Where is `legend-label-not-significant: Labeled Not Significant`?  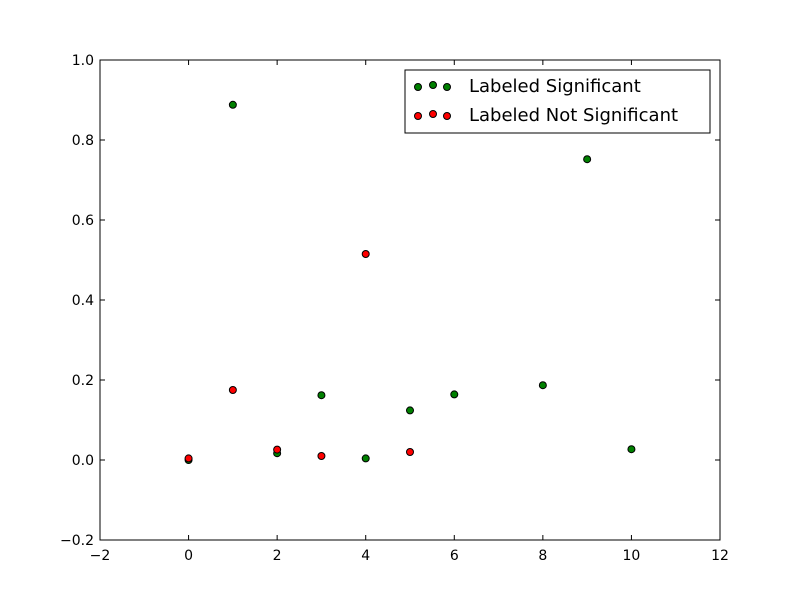
legend-label-not-significant: Labeled Not Significant is located at coordinates (573, 115).